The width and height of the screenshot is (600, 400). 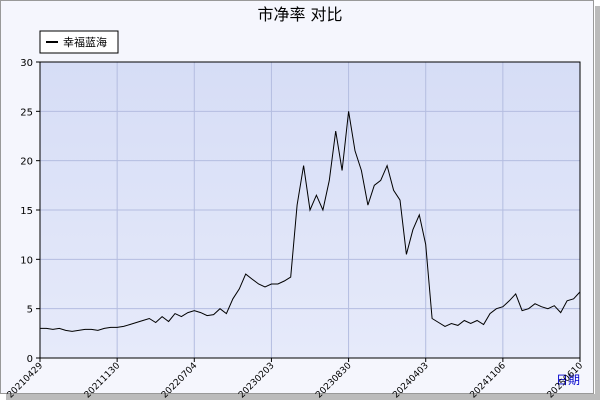 I want to click on y-tick-label: 20, so click(x=26, y=162).